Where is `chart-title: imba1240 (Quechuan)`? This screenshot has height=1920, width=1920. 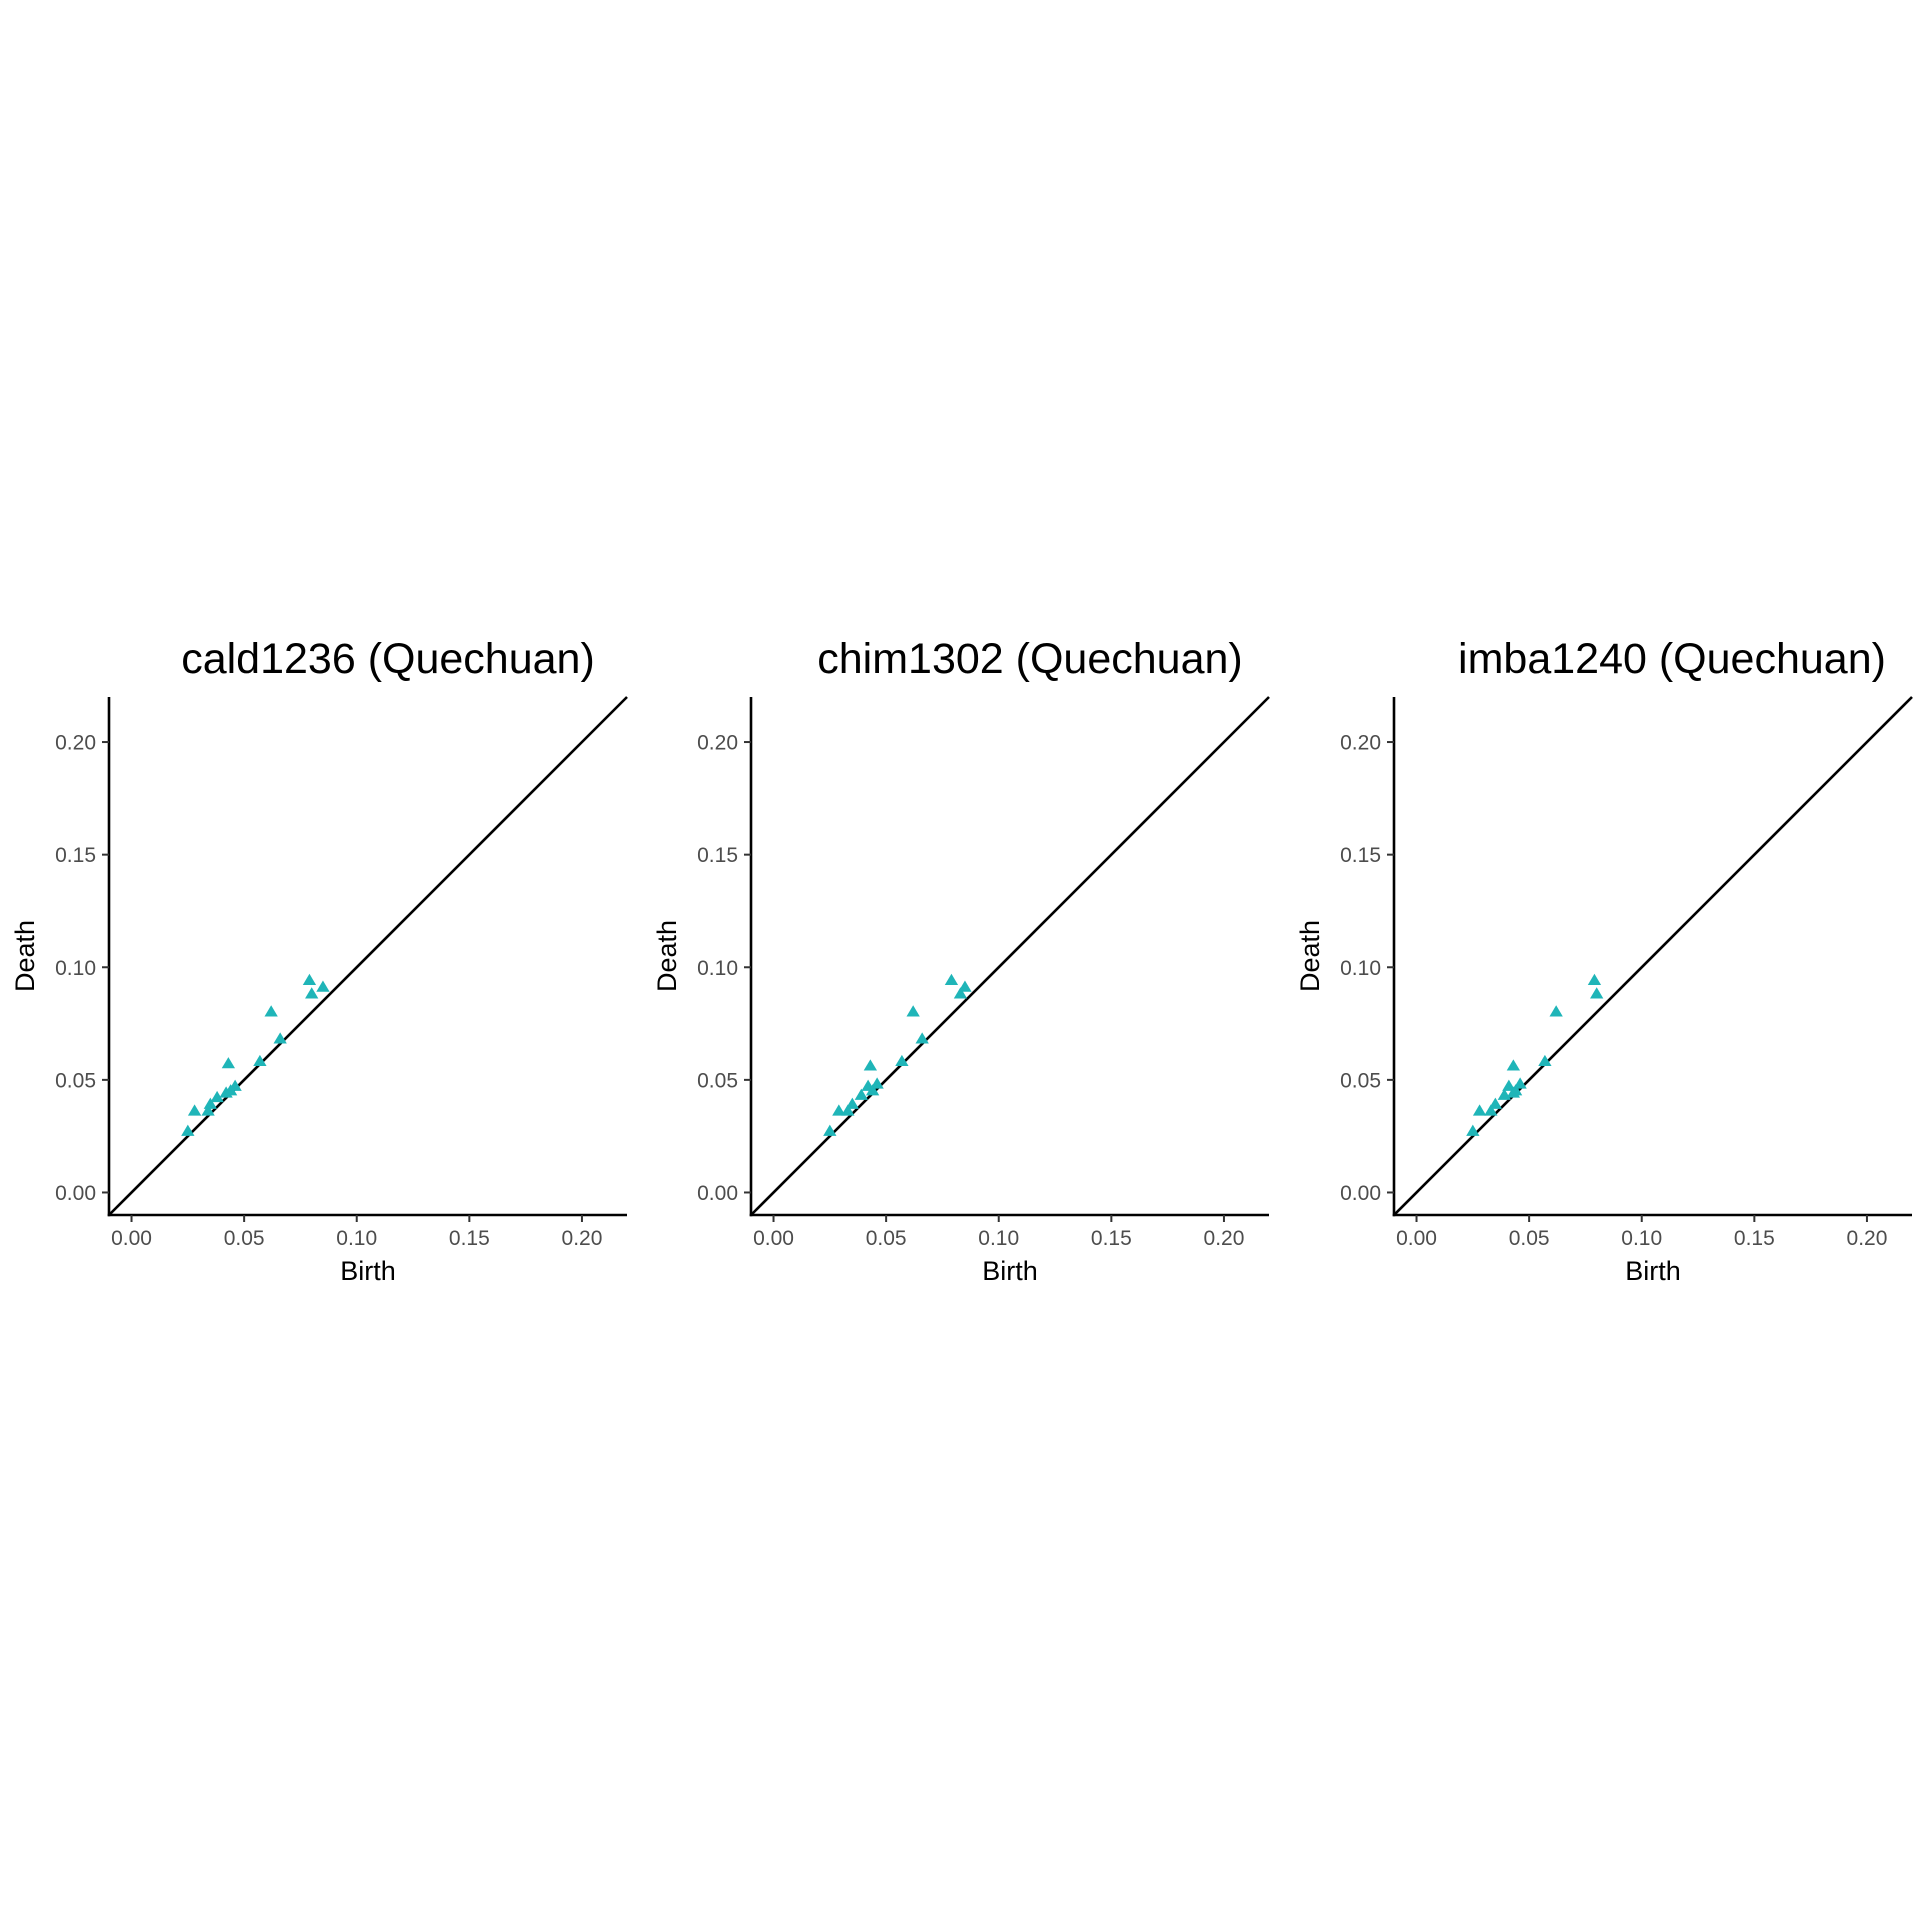 chart-title: imba1240 (Quechuan) is located at coordinates (1672, 659).